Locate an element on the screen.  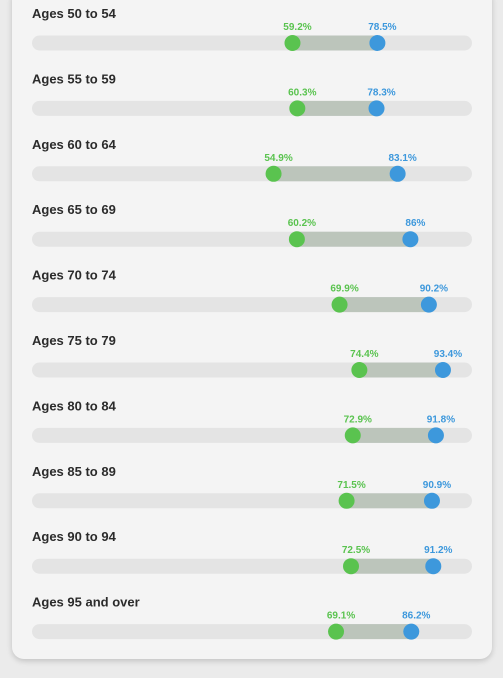
row-label: Ages 75 to 79 is located at coordinates (74, 340).